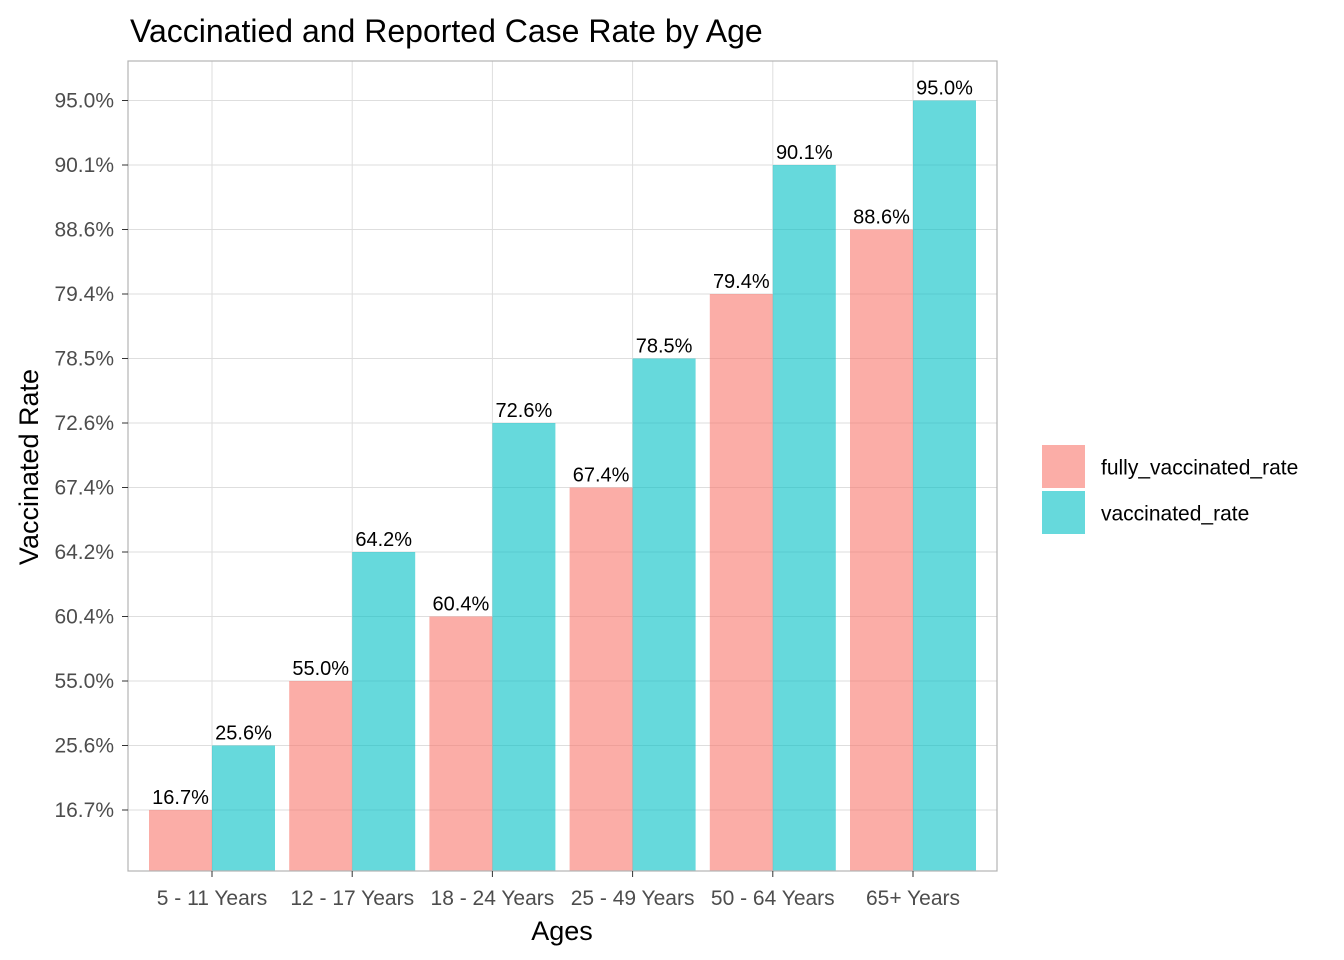 The width and height of the screenshot is (1344, 960). What do you see at coordinates (84, 681) in the screenshot?
I see `y-tick-label: 55.0%` at bounding box center [84, 681].